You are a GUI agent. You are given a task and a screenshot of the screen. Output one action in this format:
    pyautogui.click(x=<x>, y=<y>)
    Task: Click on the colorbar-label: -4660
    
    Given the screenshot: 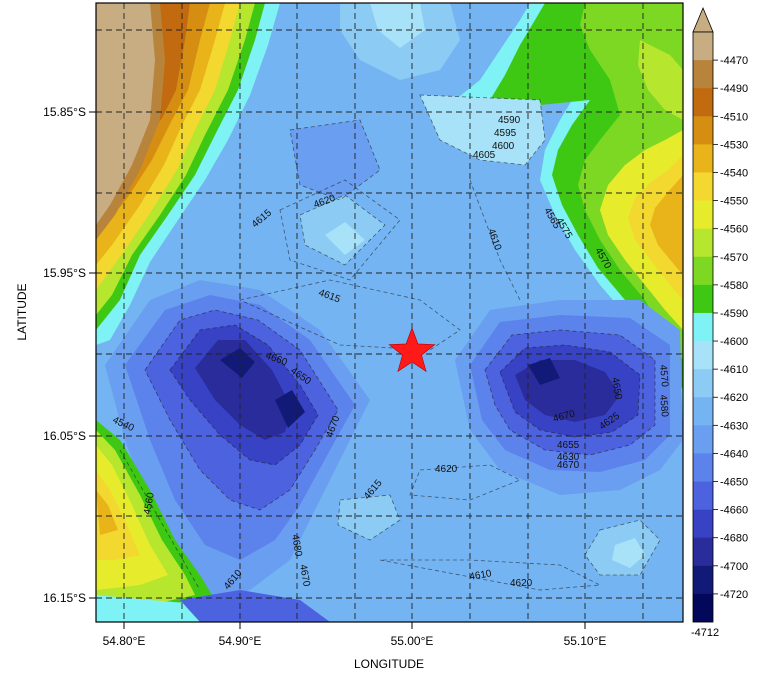 What is the action you would take?
    pyautogui.click(x=734, y=511)
    